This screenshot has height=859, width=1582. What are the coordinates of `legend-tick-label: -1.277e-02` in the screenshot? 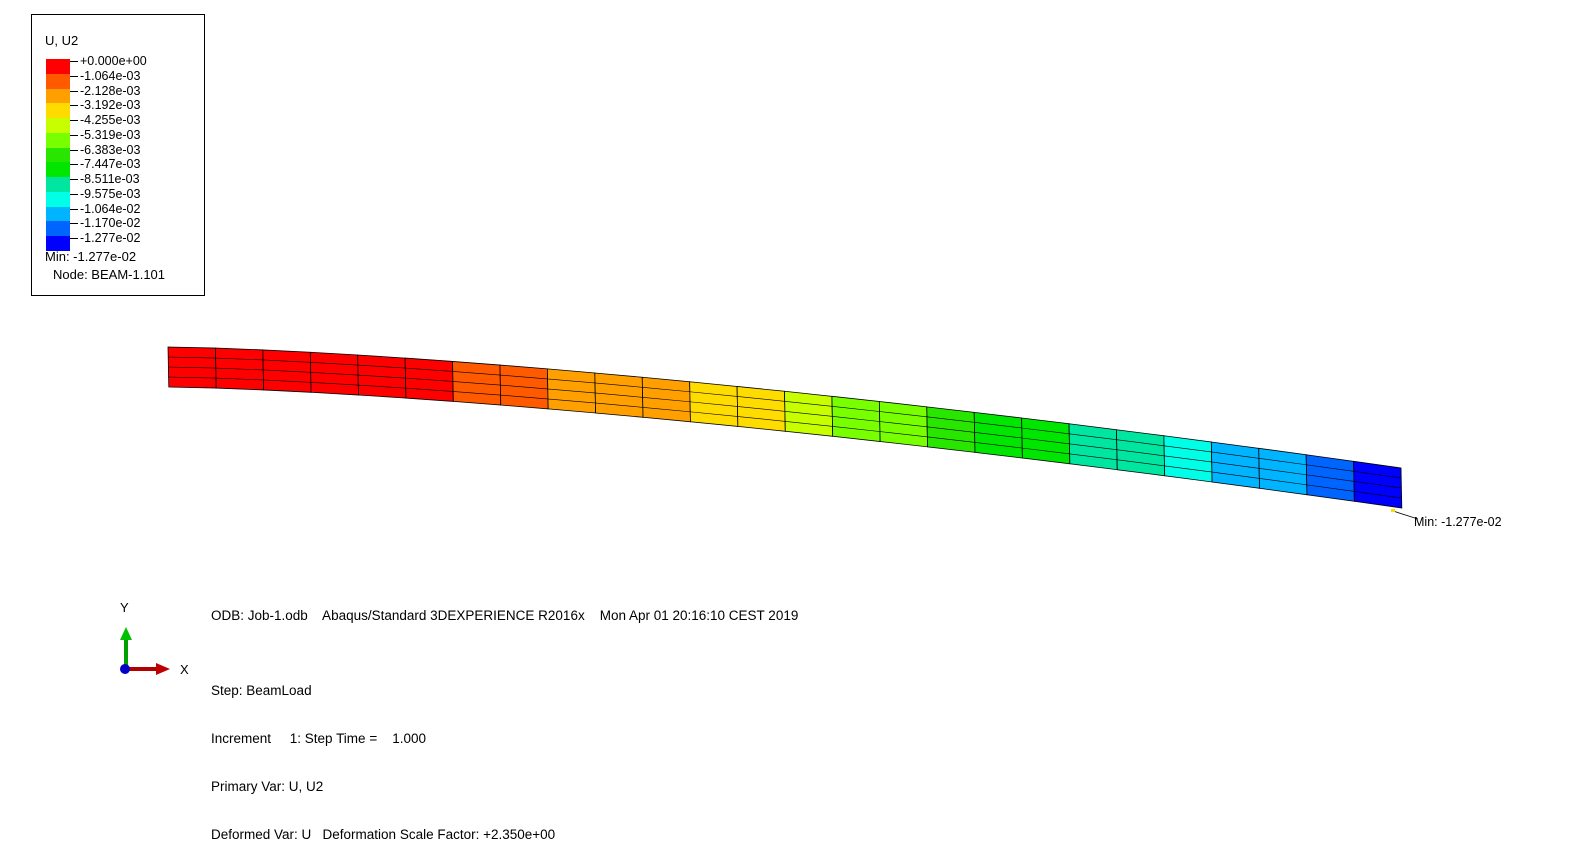 It's located at (140, 238).